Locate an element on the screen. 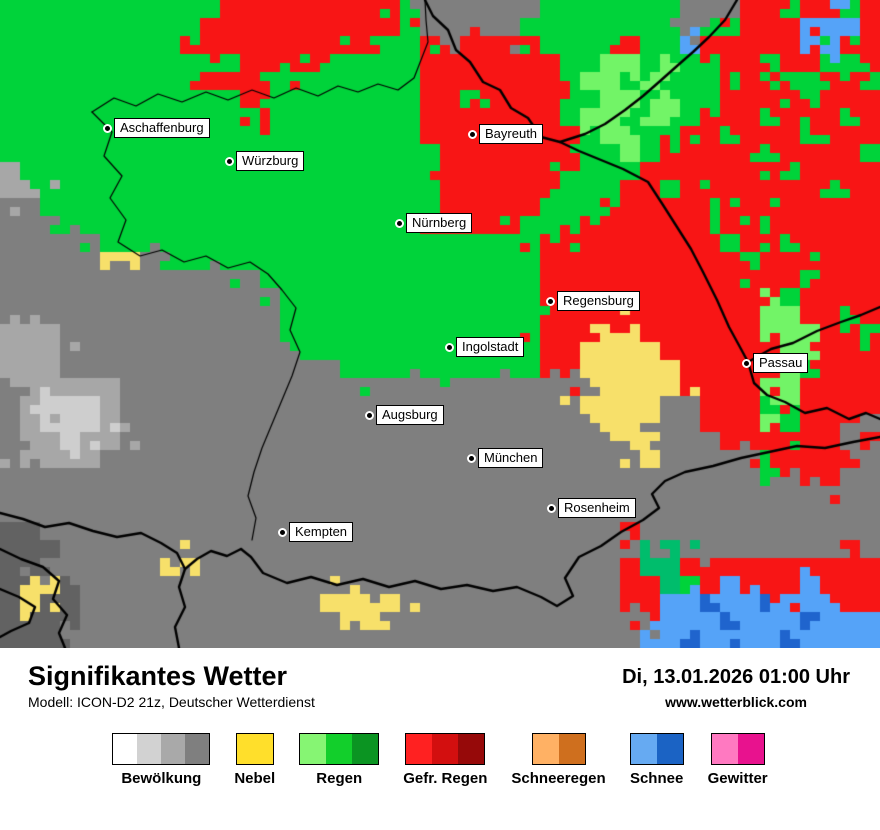 The height and width of the screenshot is (830, 880). city-label: Ingolstadt is located at coordinates (490, 347).